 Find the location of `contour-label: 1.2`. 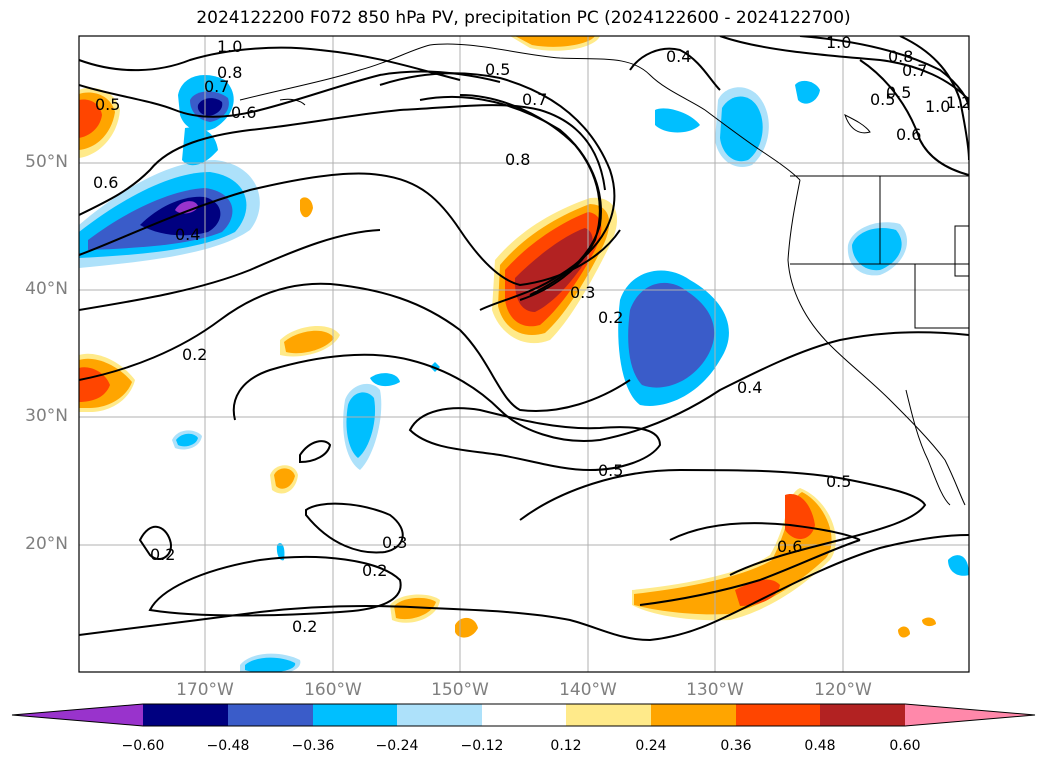

contour-label: 1.2 is located at coordinates (958, 102).